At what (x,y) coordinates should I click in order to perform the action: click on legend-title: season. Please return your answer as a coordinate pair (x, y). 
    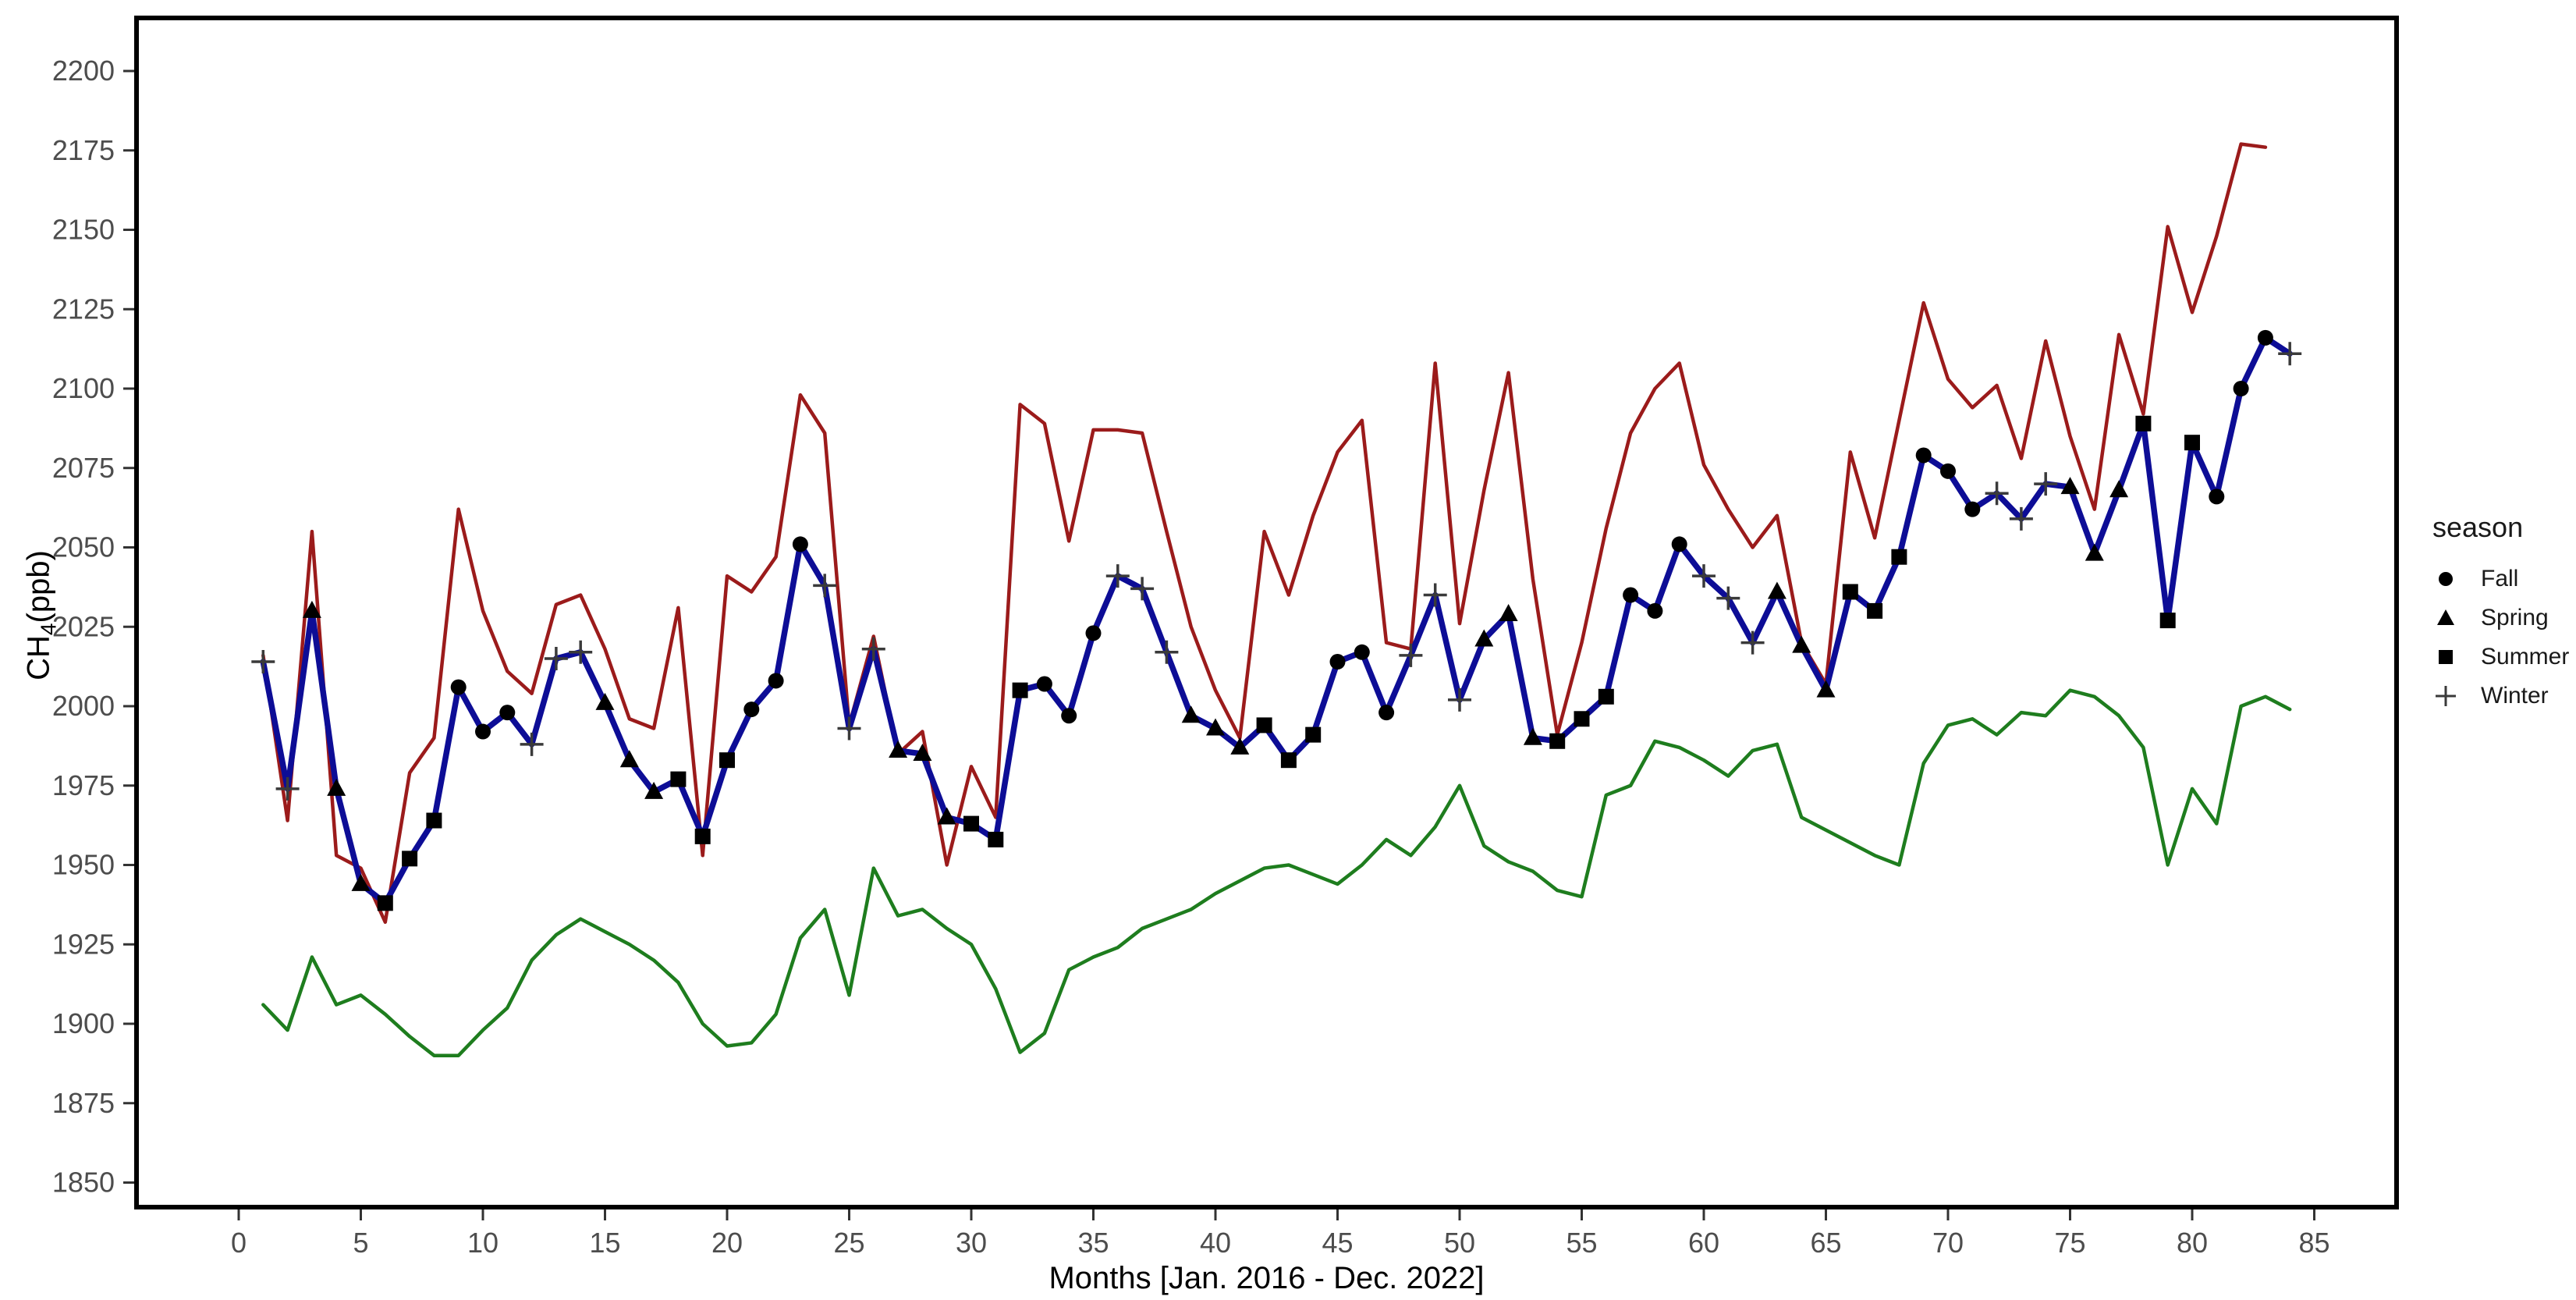
    Looking at the image, I should click on (2478, 527).